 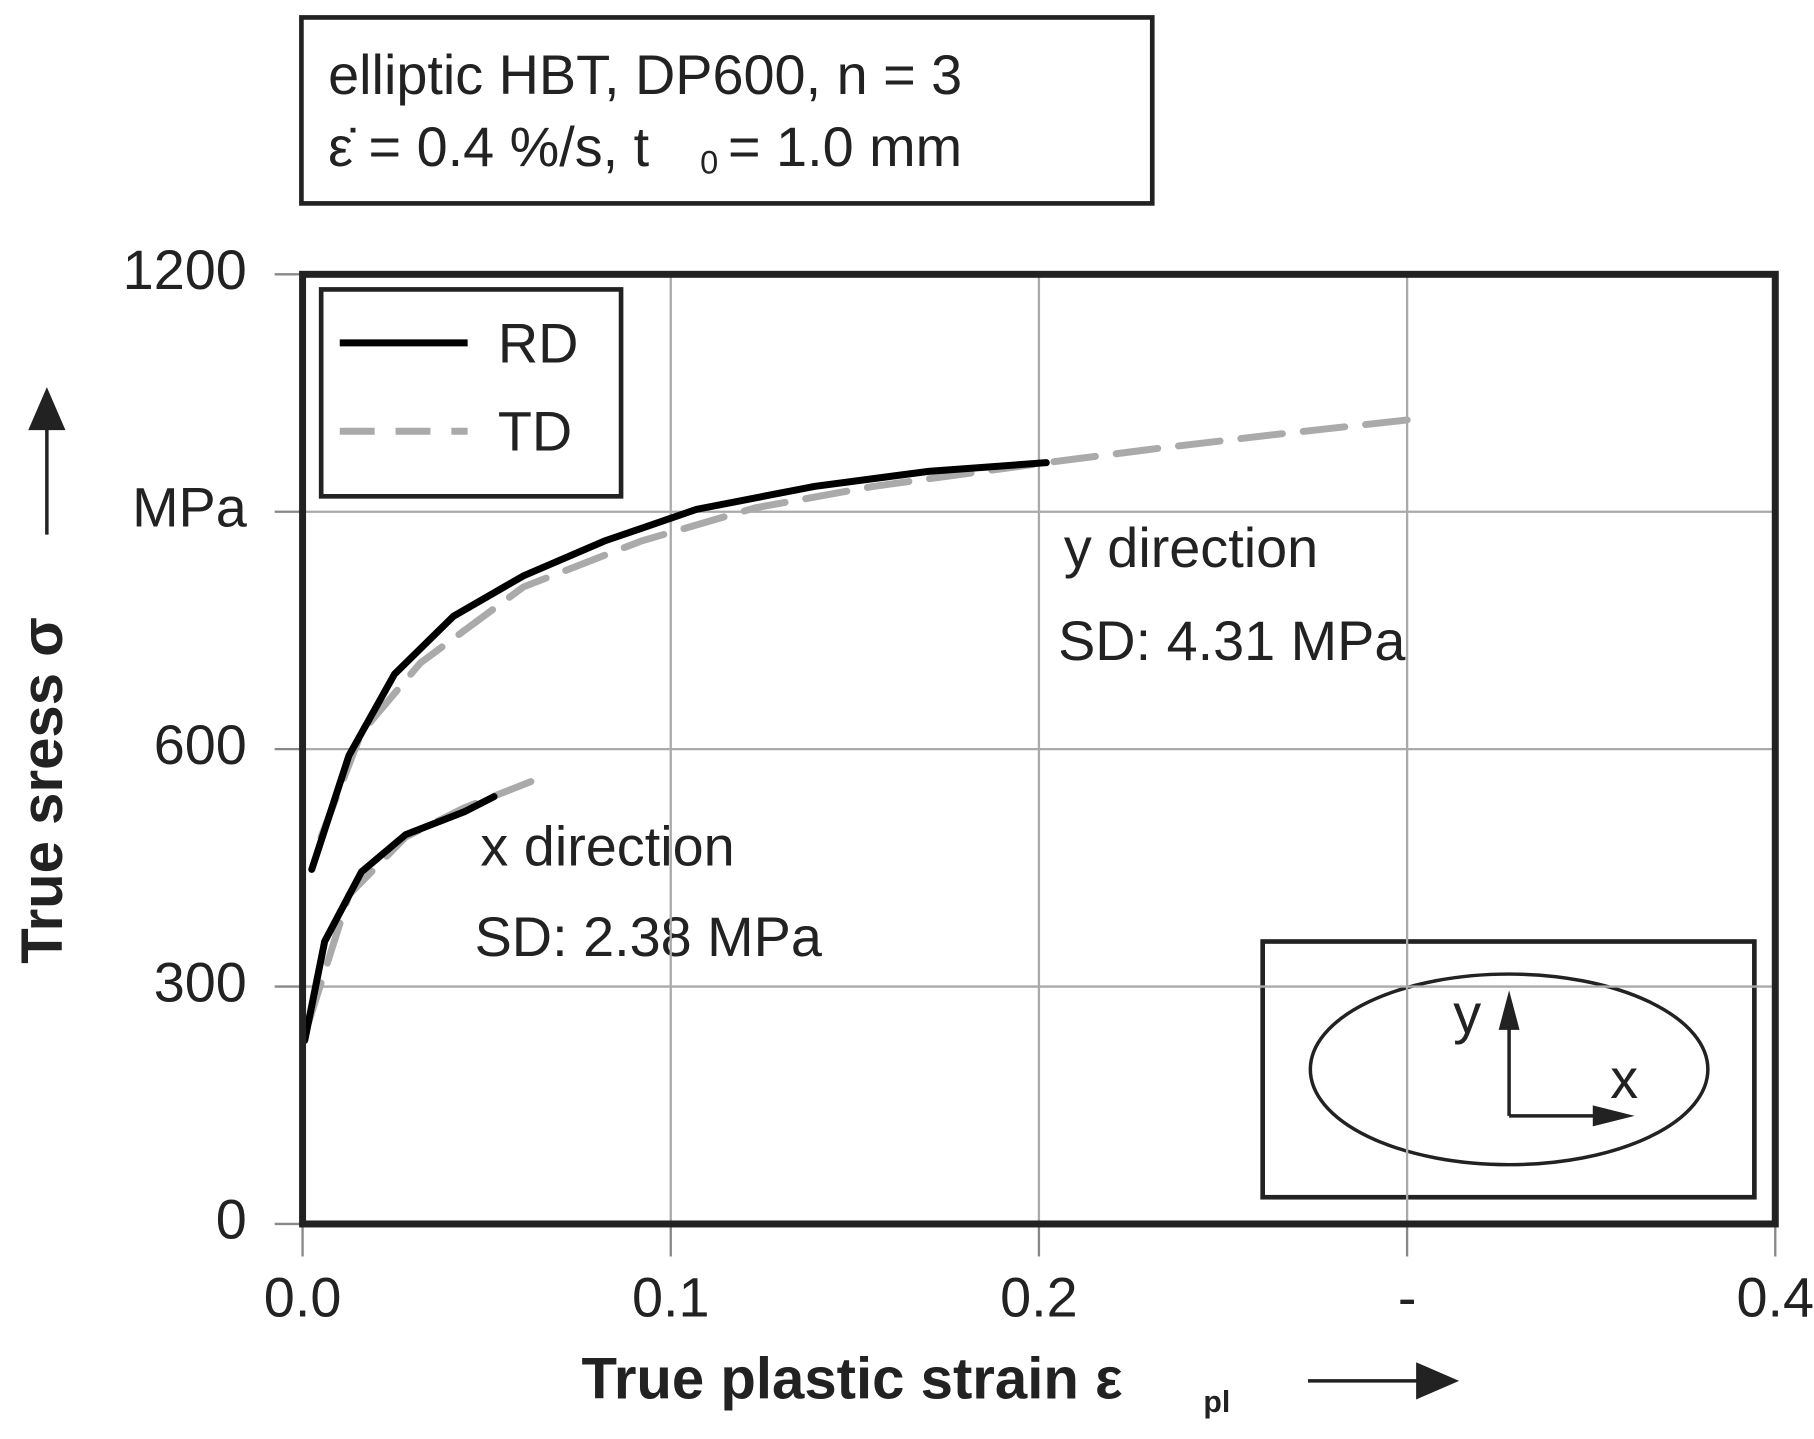 What do you see at coordinates (649, 936) in the screenshot?
I see `annotation: SD: 2.38 MPa` at bounding box center [649, 936].